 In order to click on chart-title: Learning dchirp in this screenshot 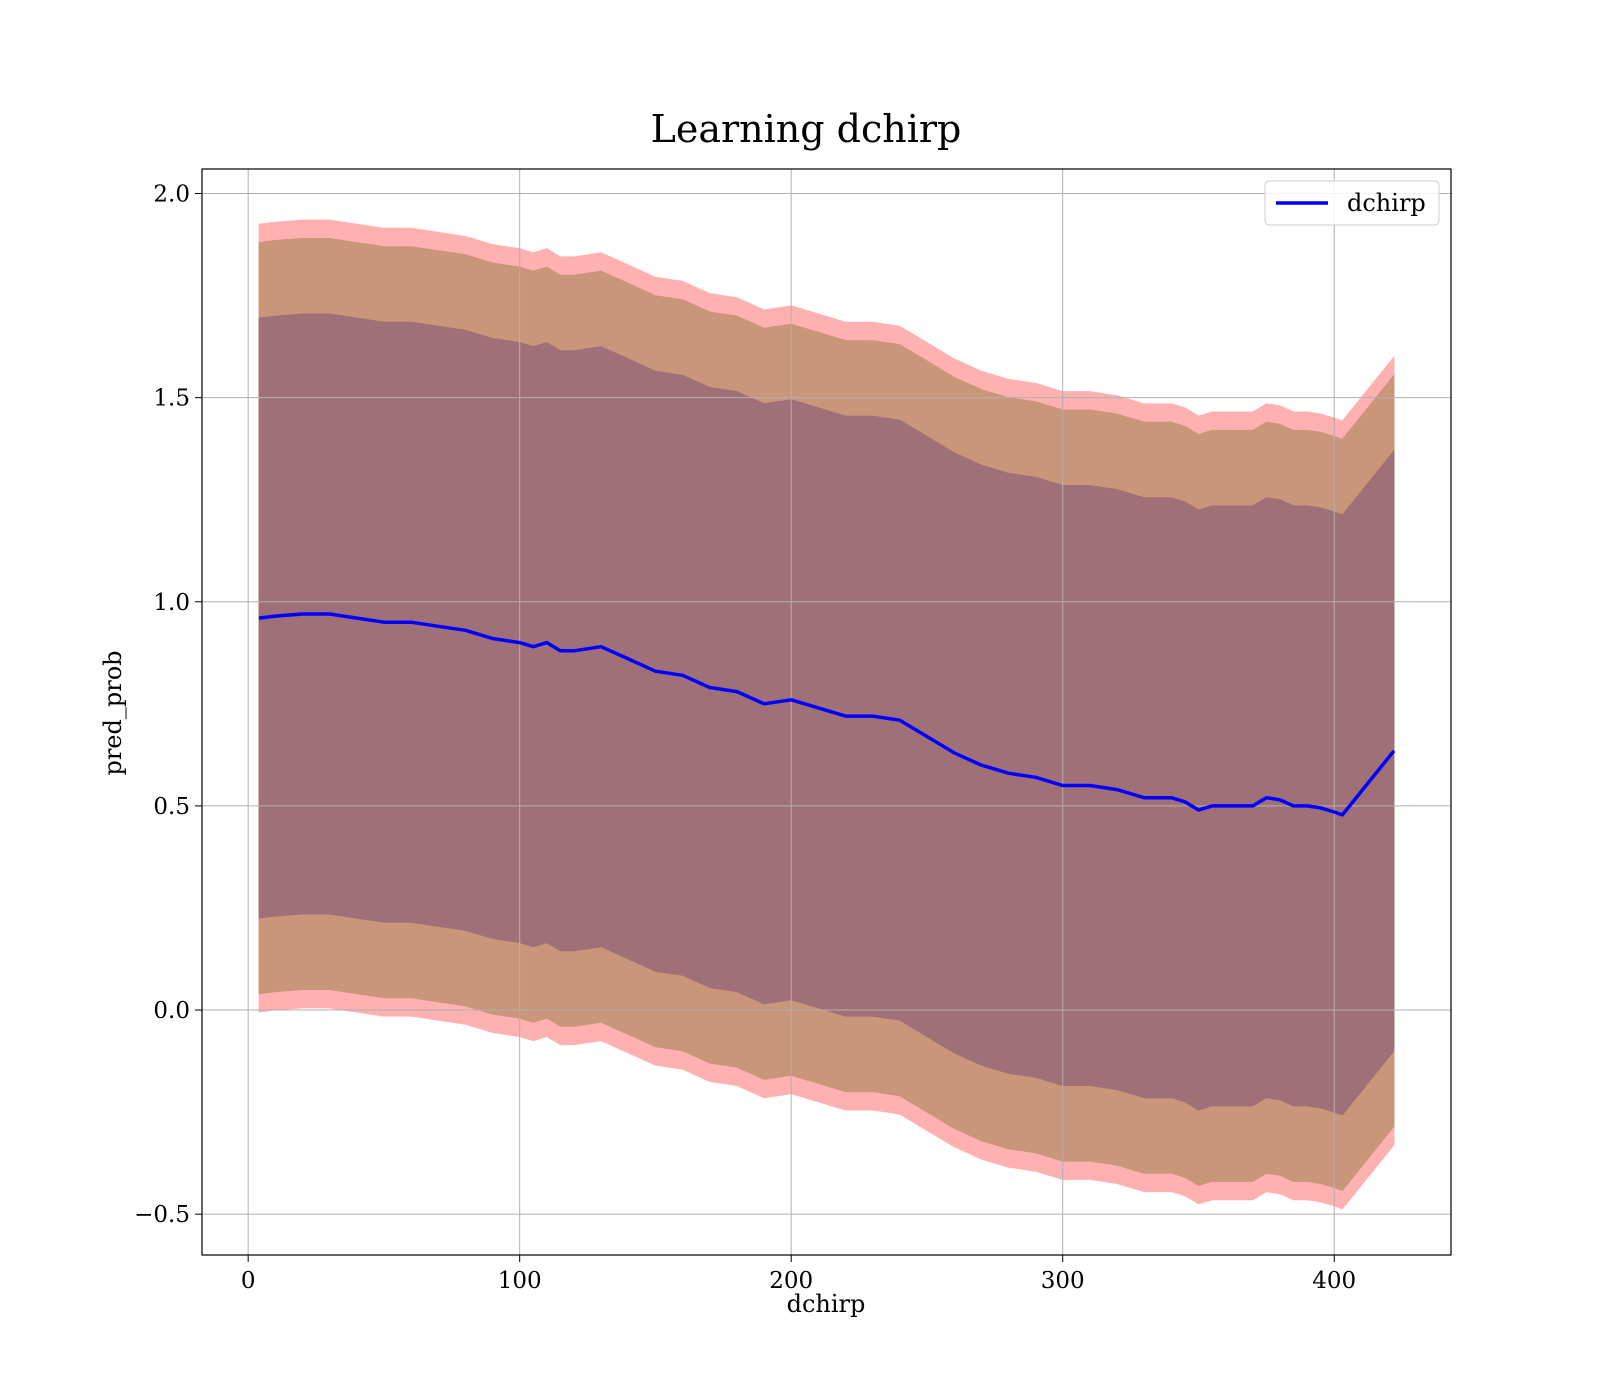, I will do `click(806, 129)`.